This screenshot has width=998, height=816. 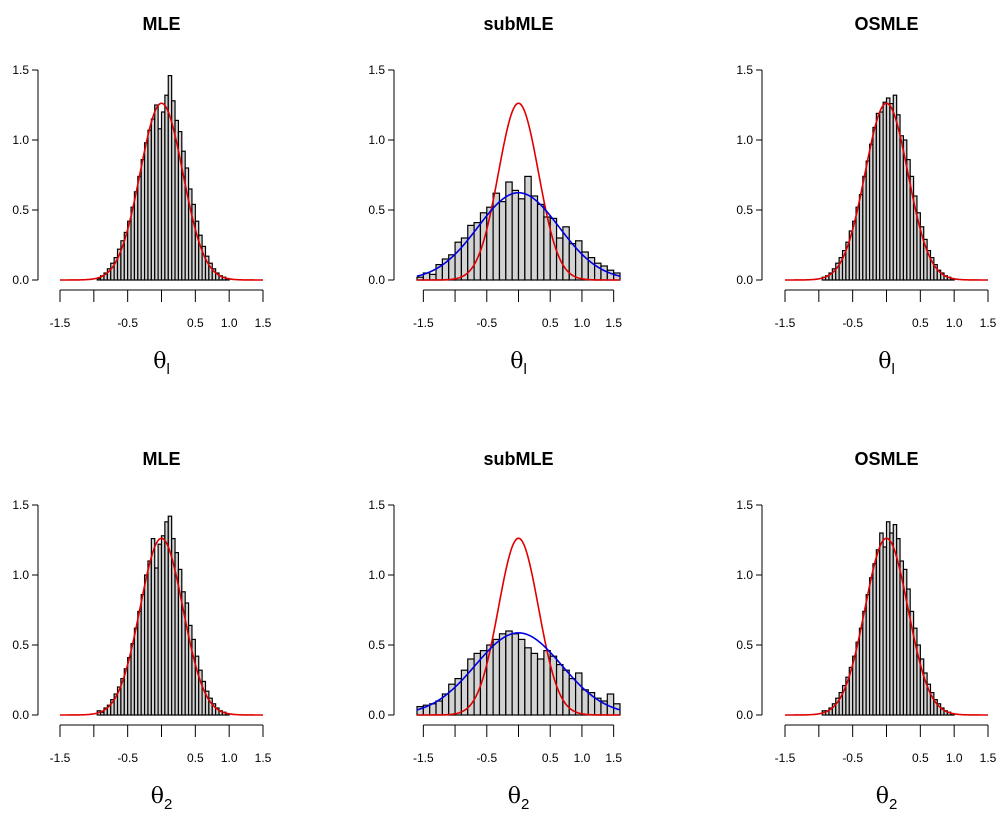 I want to click on panel-3: OSMLE 0.0 0.5 1.0 1.5 -1.5 -0.5 0.5 1.0 1.5 θl, so click(x=866, y=196).